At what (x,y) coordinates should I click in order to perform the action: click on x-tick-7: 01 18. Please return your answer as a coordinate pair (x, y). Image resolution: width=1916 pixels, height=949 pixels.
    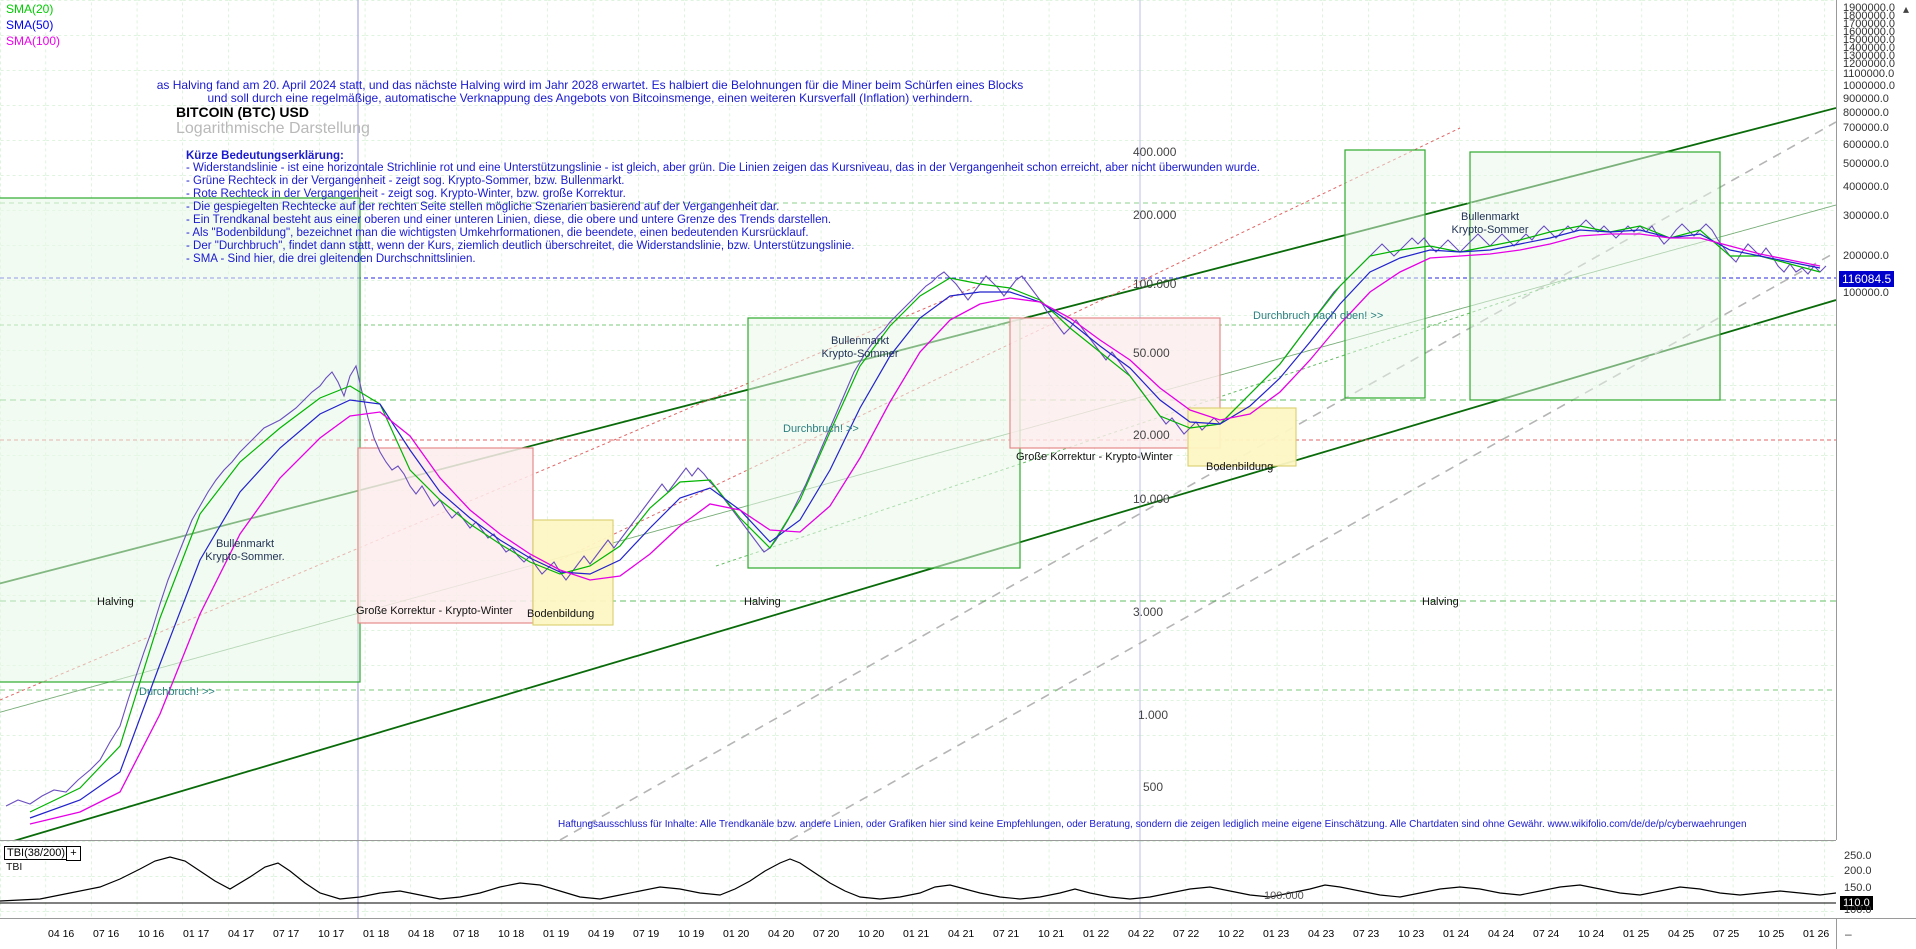
    Looking at the image, I should click on (376, 934).